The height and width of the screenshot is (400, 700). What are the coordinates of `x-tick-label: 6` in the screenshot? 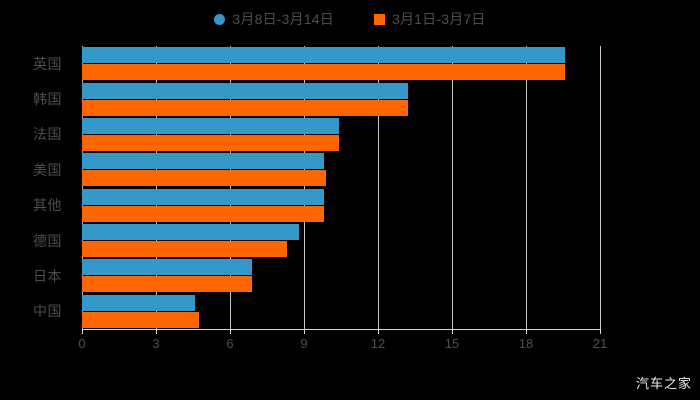 It's located at (230, 343).